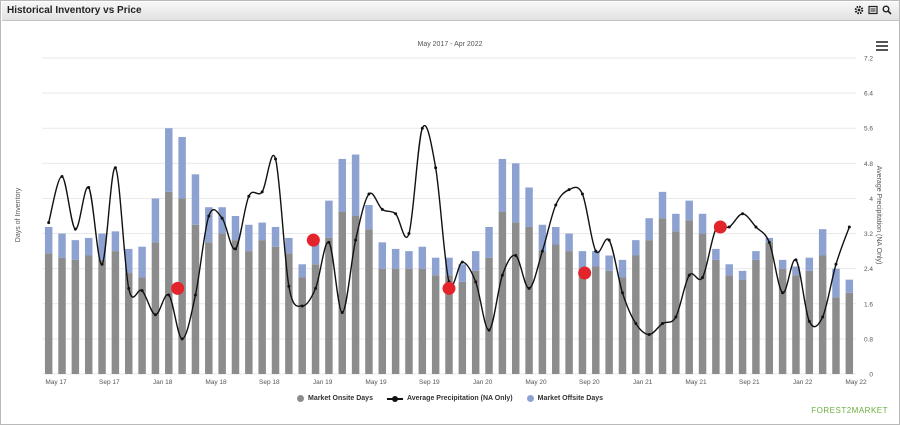 This screenshot has width=900, height=425. I want to click on gear-icon, so click(859, 10).